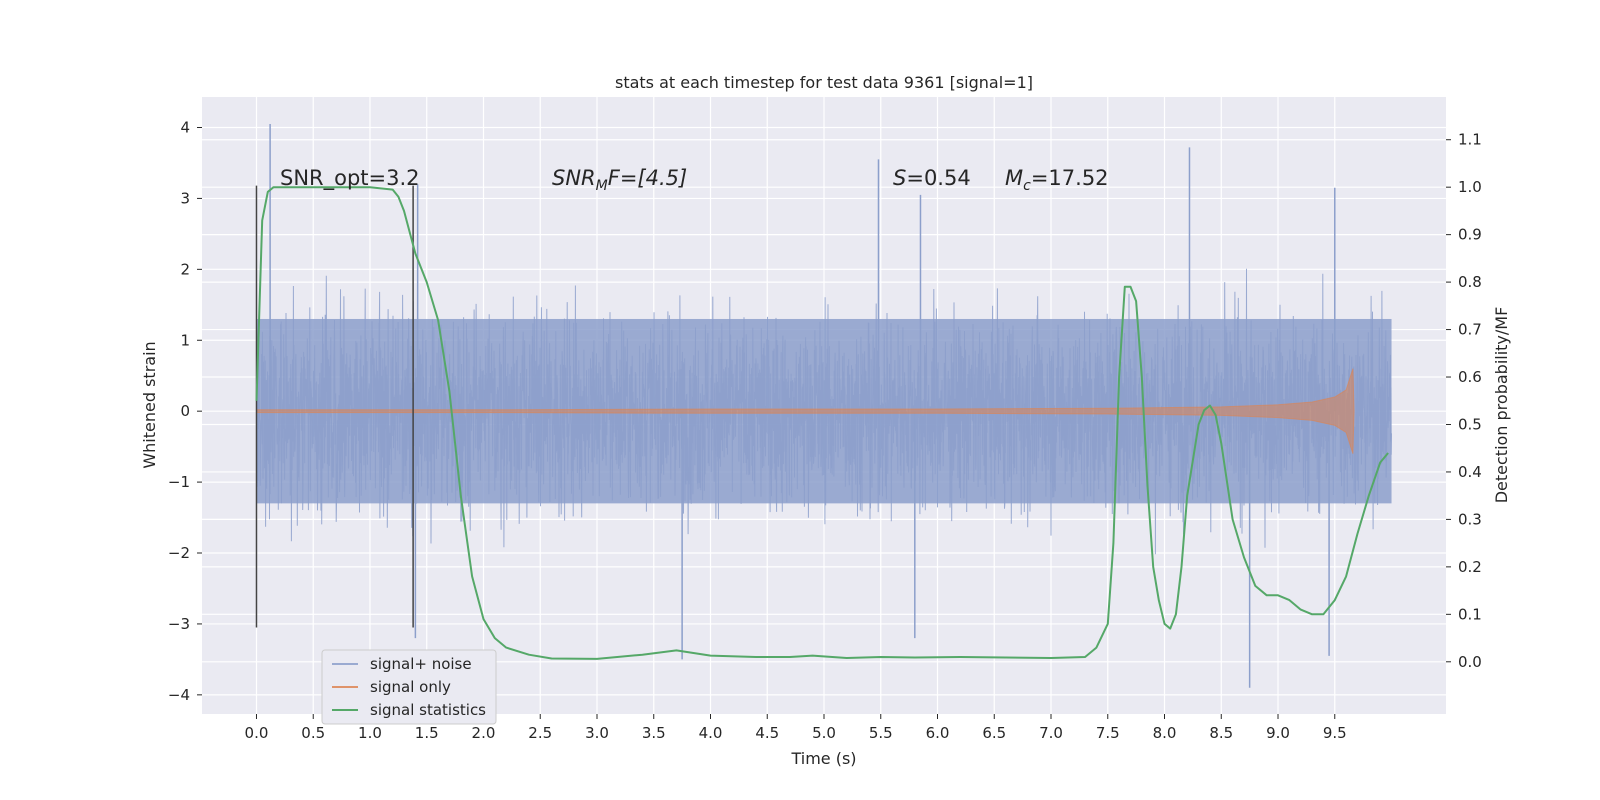 The image size is (1600, 800). I want to click on x-tick-label: 0.5, so click(313, 733).